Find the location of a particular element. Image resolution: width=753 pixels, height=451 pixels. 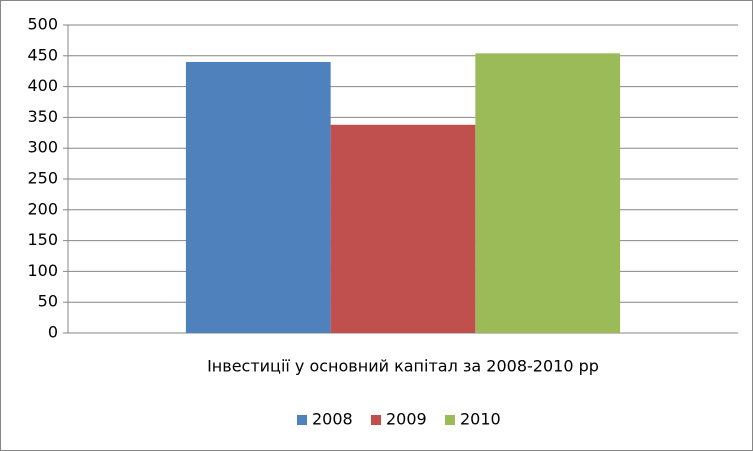

y-tick-label: 100 is located at coordinates (42, 270).